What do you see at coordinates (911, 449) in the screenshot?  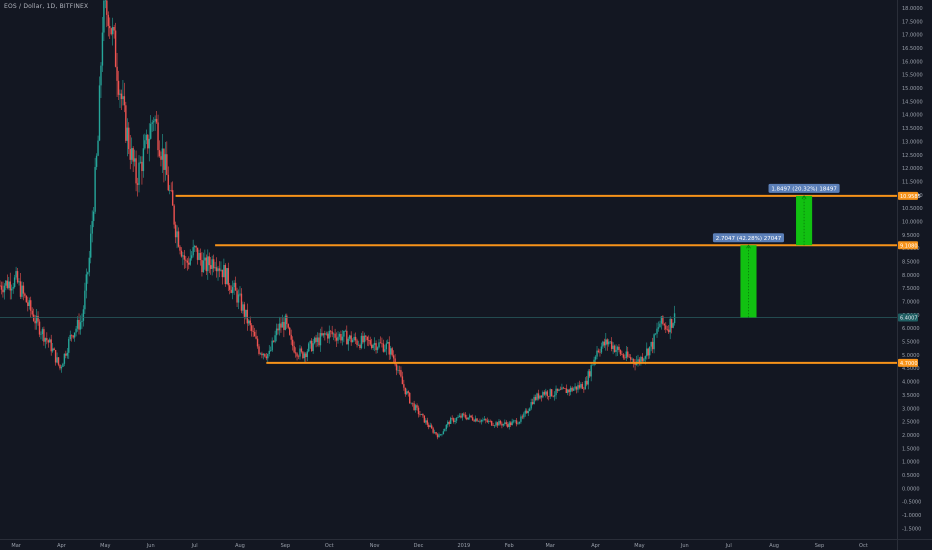 I see `y-tick-label: 1.5000` at bounding box center [911, 449].